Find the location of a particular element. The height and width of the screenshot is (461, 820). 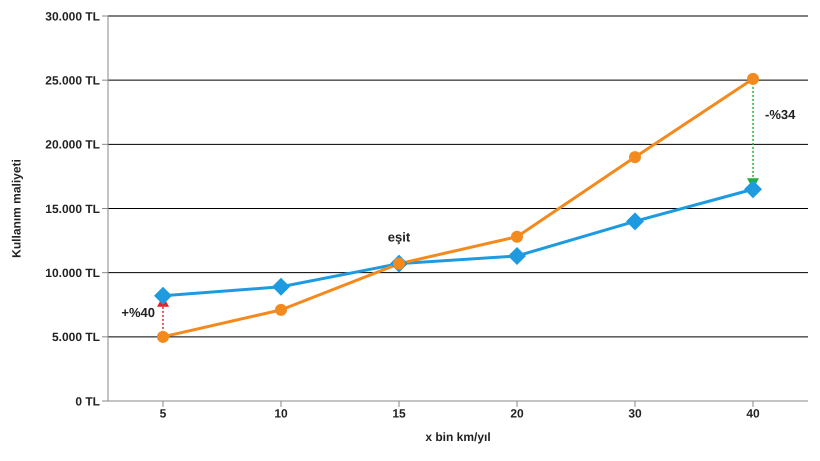

x-tick-label: 40 is located at coordinates (753, 413).